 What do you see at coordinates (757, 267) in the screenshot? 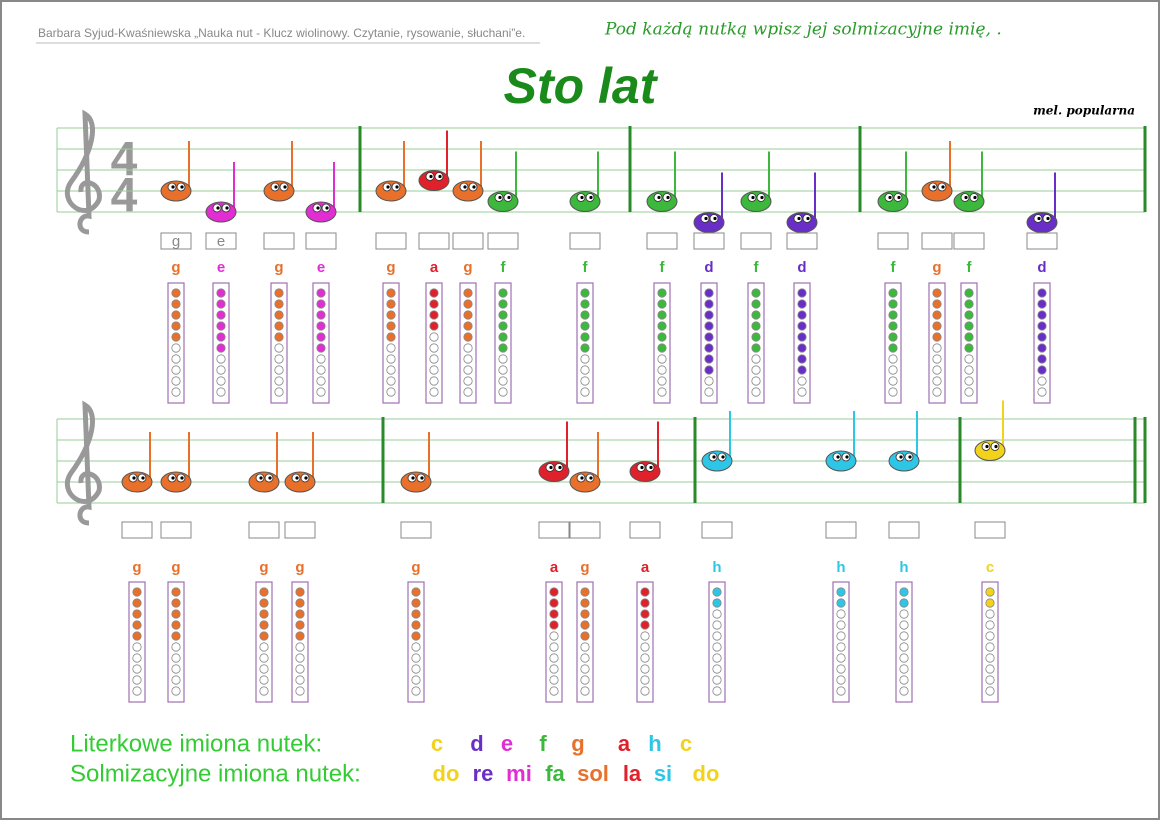
I see `note-letter: f` at bounding box center [757, 267].